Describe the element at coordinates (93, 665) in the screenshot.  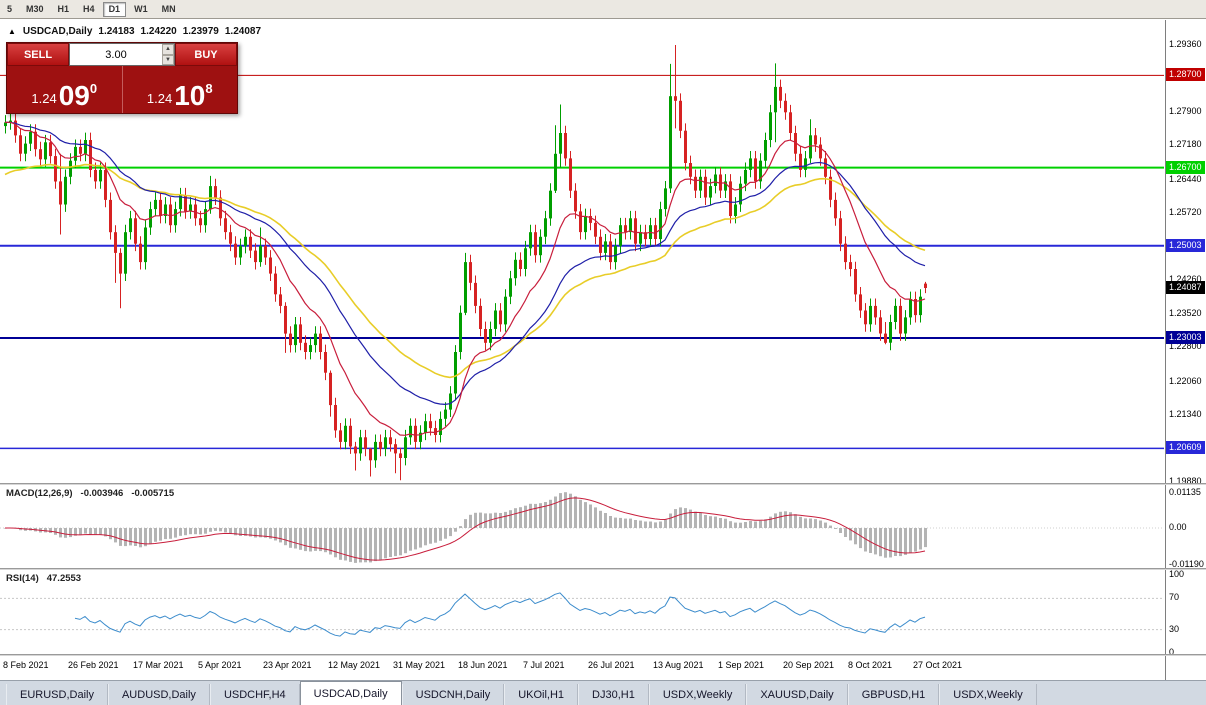
I see `date-axis-label: 26 Feb 2021` at that location.